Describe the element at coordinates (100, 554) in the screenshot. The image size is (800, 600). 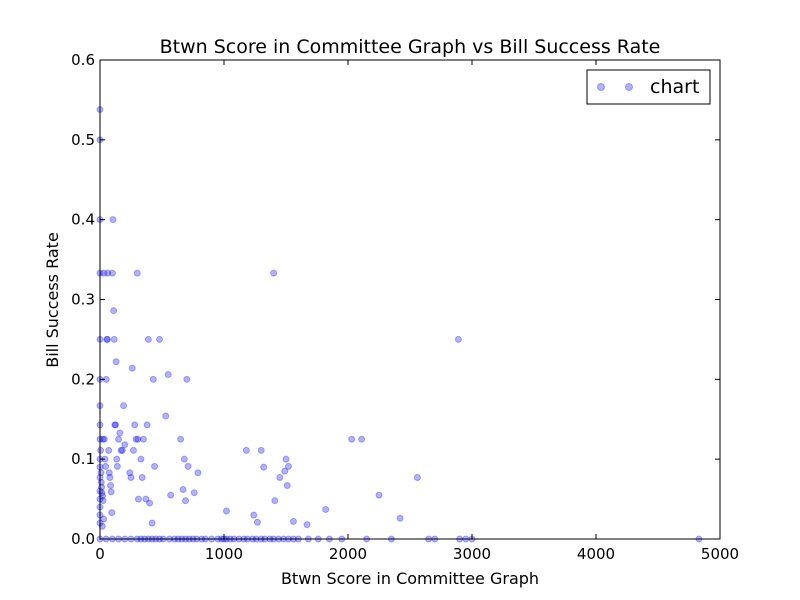
I see `x-tick-label: 0` at that location.